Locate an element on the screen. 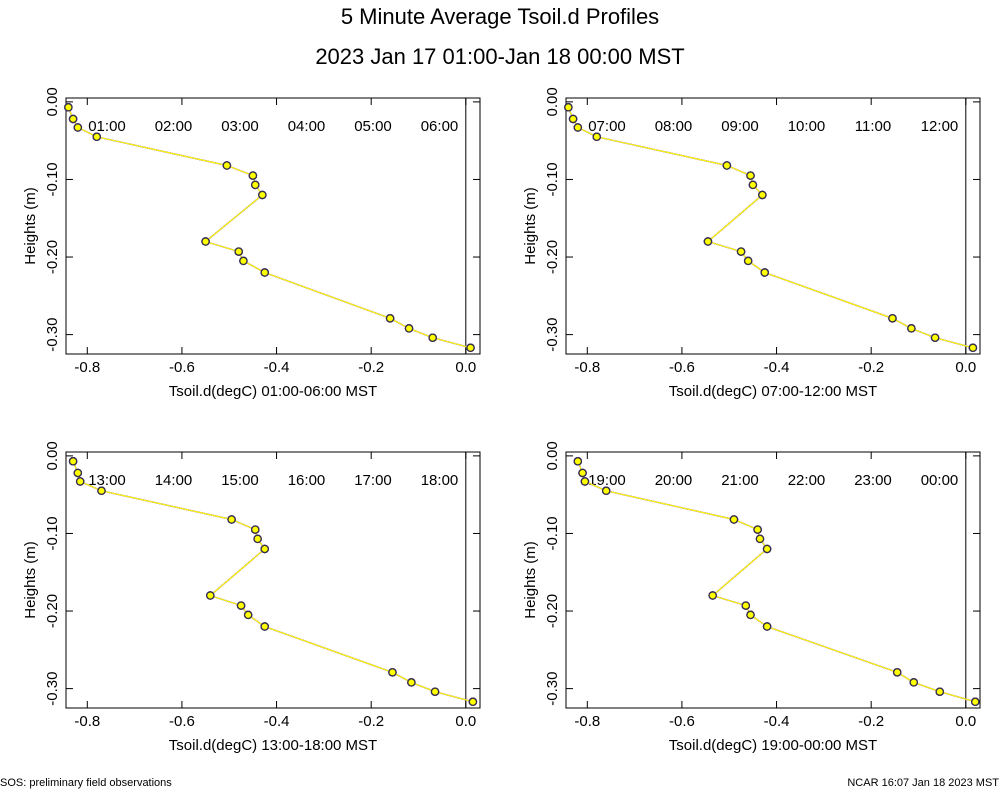 Image resolution: width=1000 pixels, height=800 pixels. legend-label: 11:00 is located at coordinates (873, 126).